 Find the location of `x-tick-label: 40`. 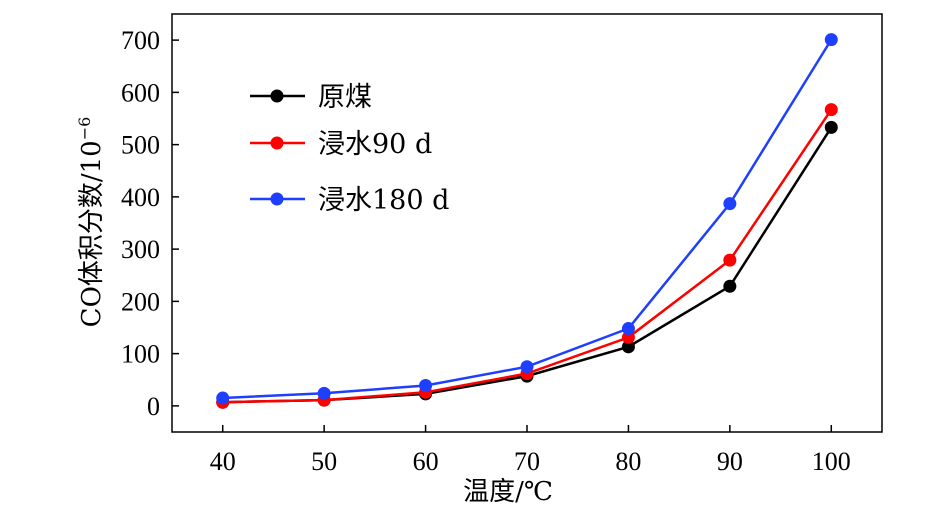

x-tick-label: 40 is located at coordinates (223, 461).